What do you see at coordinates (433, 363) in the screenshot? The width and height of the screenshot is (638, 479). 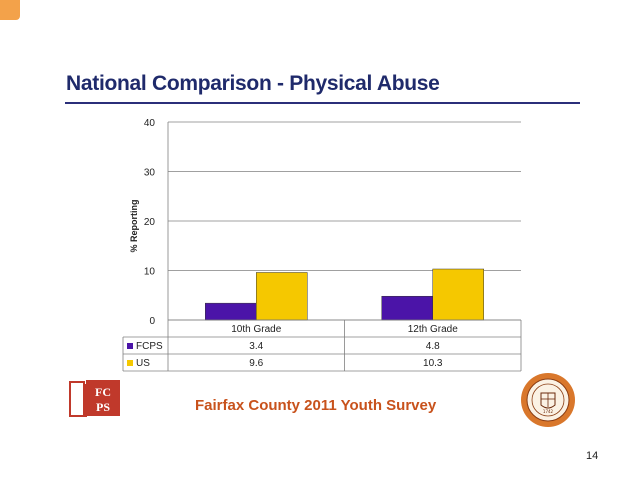 I see `data-label: 10.3` at bounding box center [433, 363].